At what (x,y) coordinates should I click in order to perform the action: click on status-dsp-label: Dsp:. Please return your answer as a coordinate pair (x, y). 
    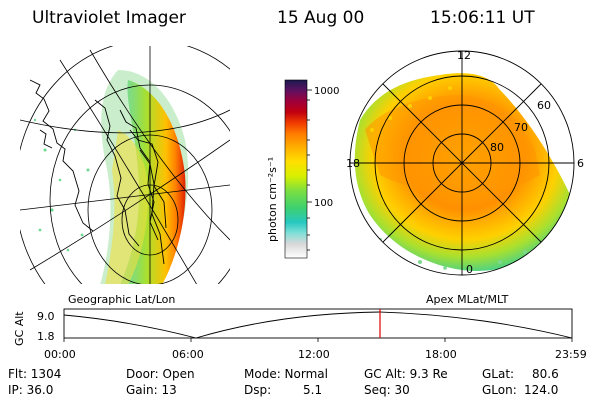
    Looking at the image, I should click on (258, 390).